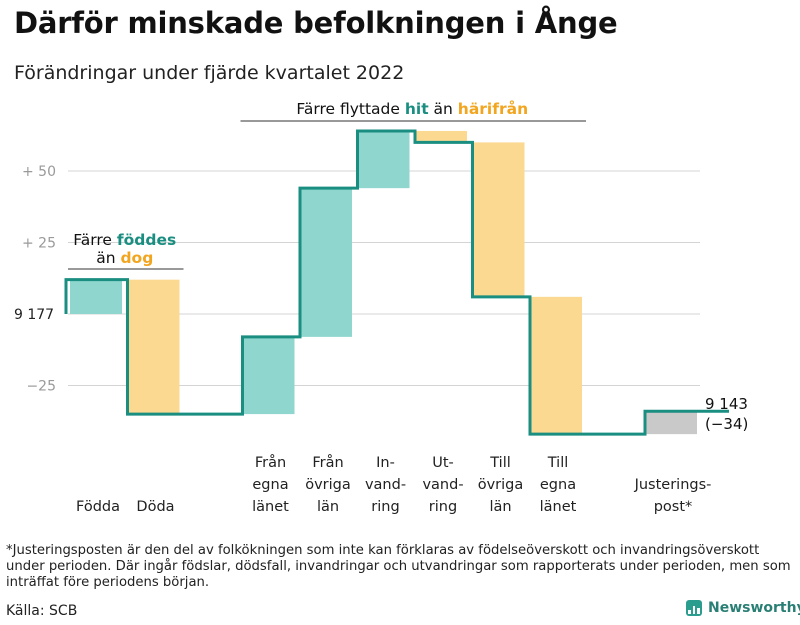  Describe the element at coordinates (558, 507) in the screenshot. I see `category-label-7-2: länet` at that location.